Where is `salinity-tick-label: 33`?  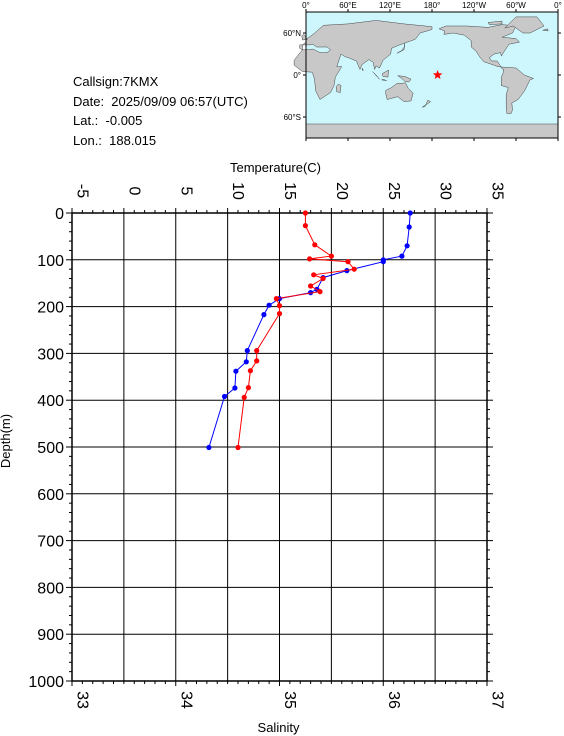
salinity-tick-label: 33 is located at coordinates (82, 700).